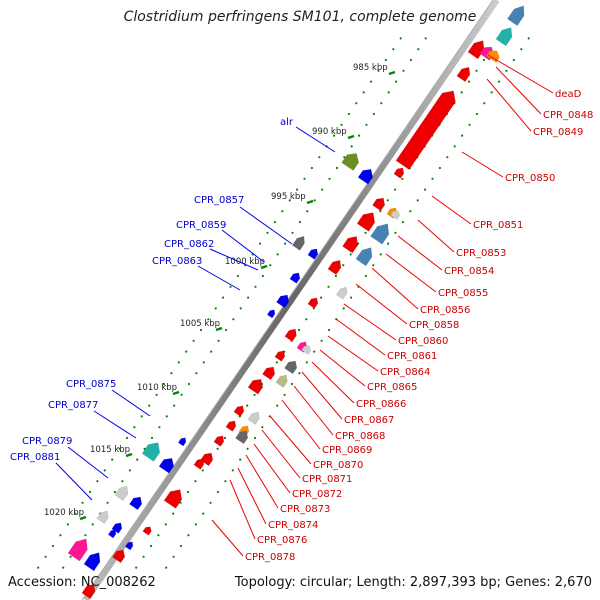 The image size is (600, 600). Describe the element at coordinates (434, 325) in the screenshot. I see `gene-label: CPR_0858` at that location.